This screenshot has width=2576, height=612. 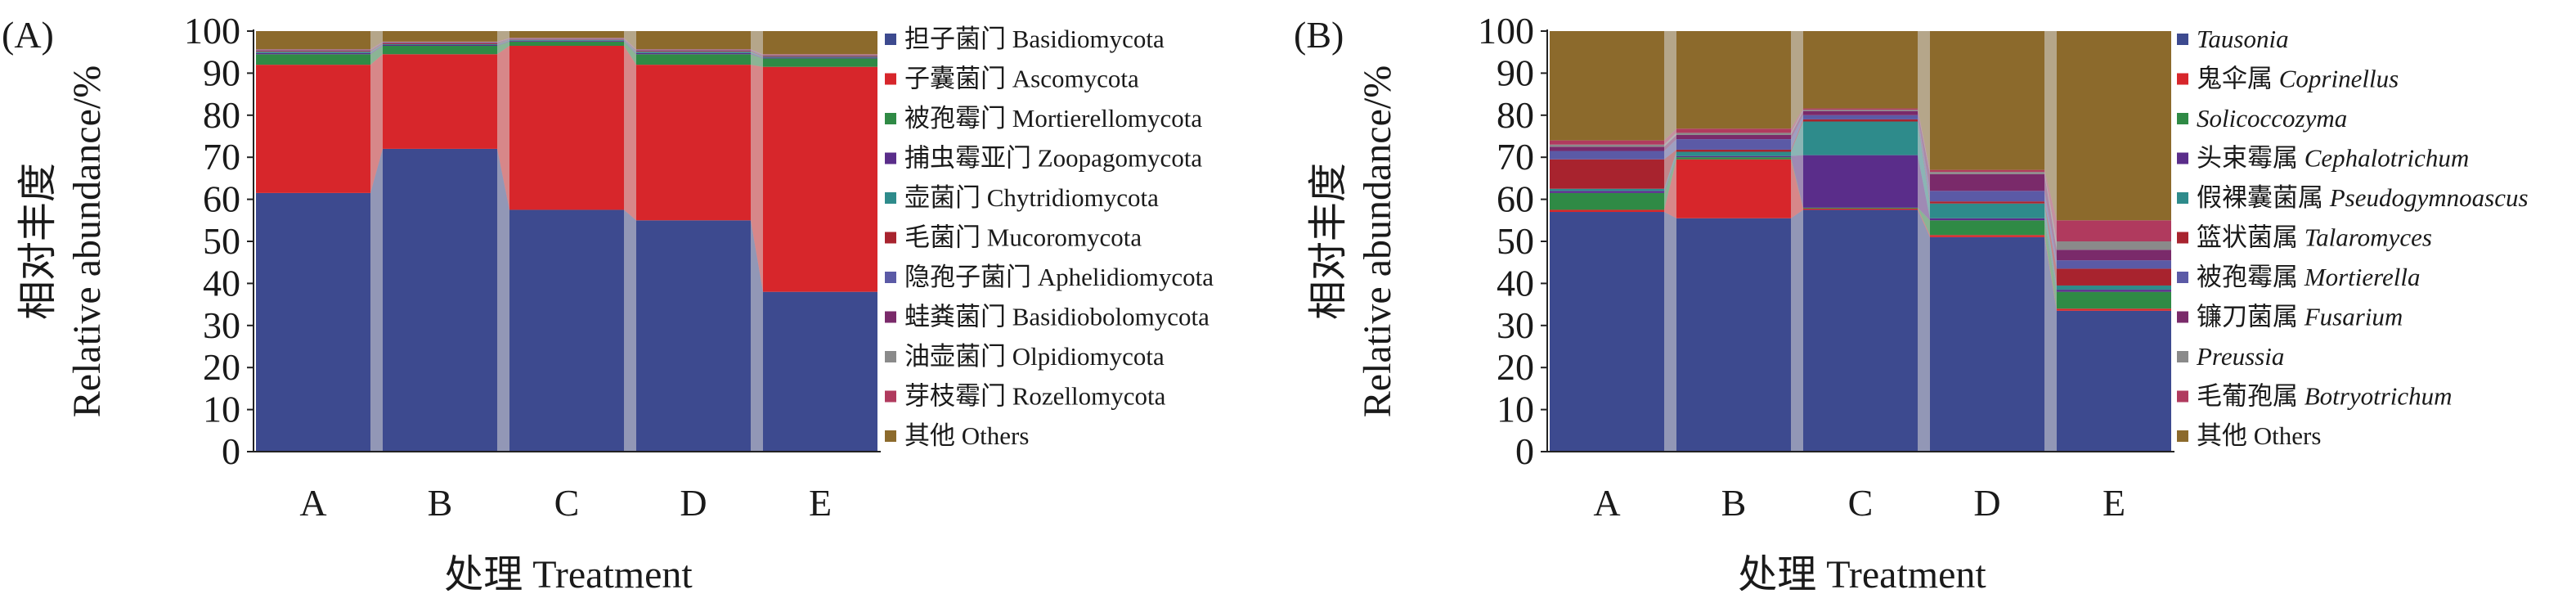 I want to click on panel-label: (A), so click(x=28, y=35).